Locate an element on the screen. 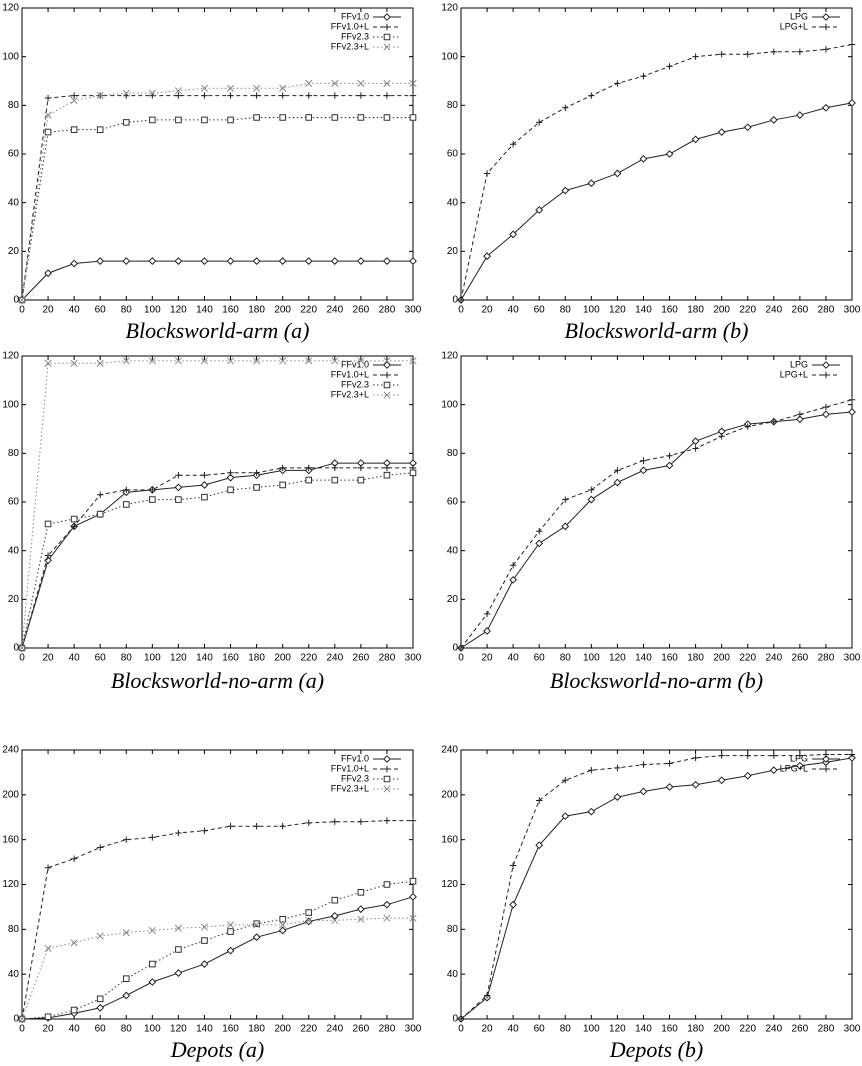 Image resolution: width=862 pixels, height=1066 pixels. legend-label: FFv1.0+L is located at coordinates (350, 374).